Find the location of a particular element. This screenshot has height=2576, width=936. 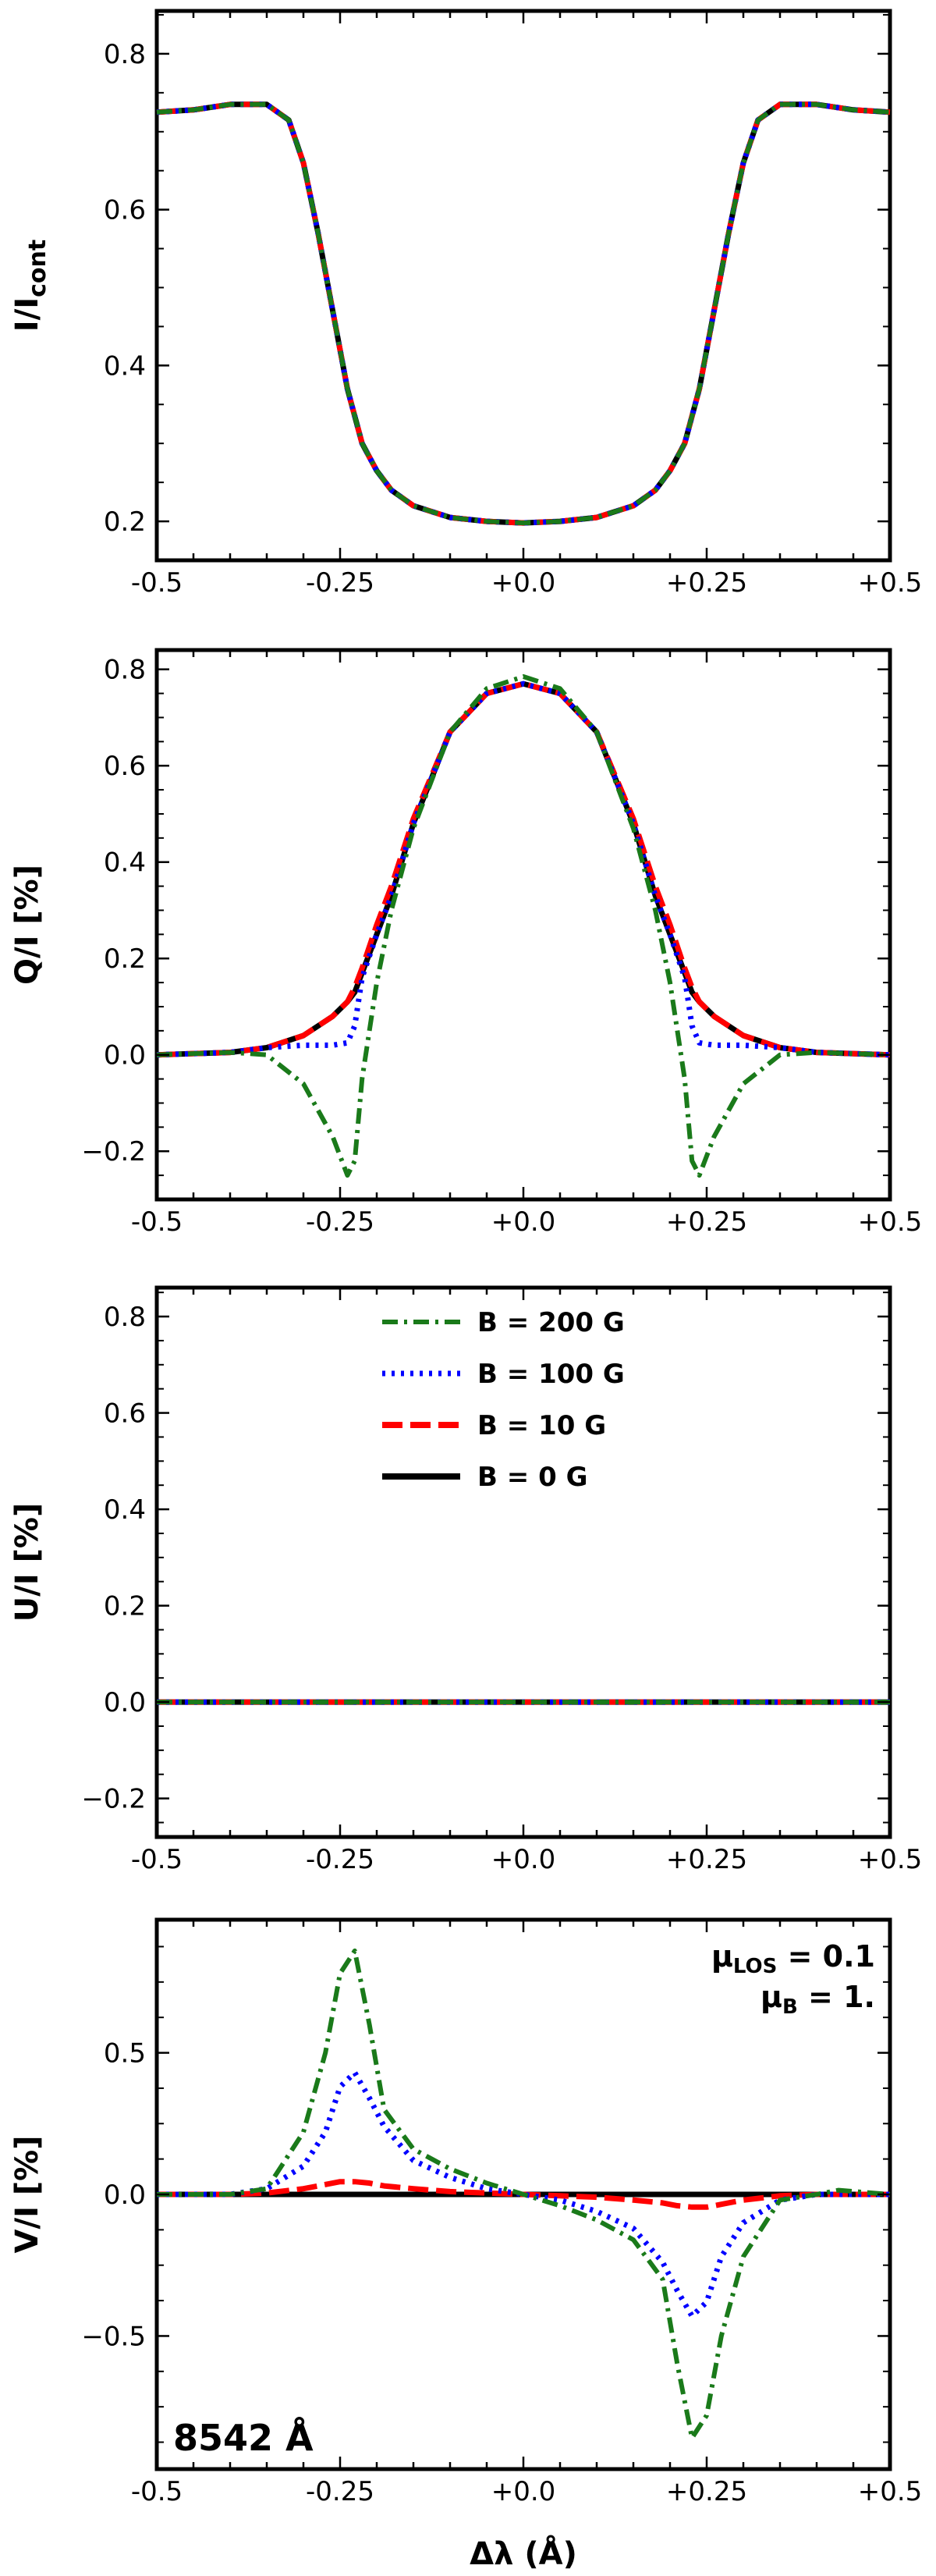

mu-los-value: = 0.1 is located at coordinates (826, 1956).